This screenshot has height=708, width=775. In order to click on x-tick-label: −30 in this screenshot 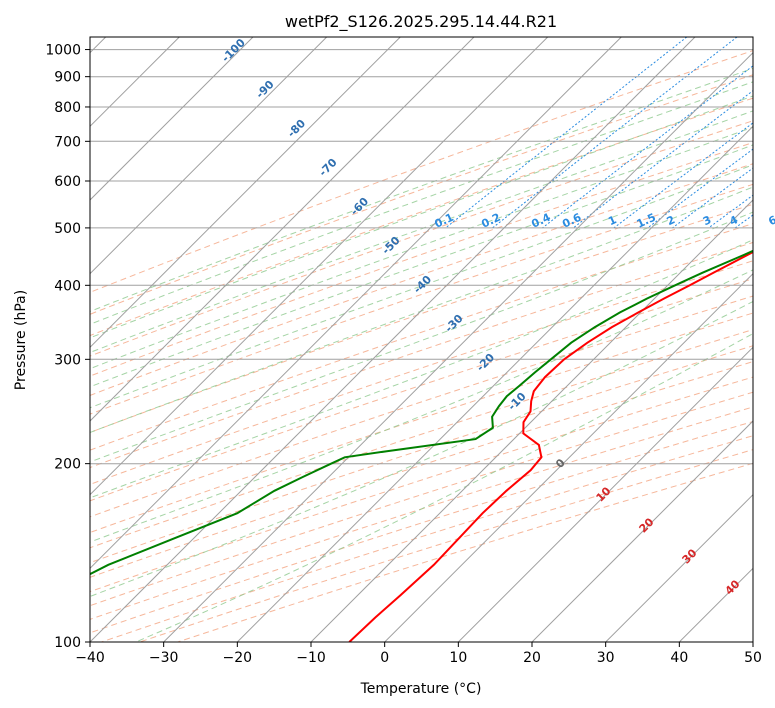, I will do `click(164, 658)`.